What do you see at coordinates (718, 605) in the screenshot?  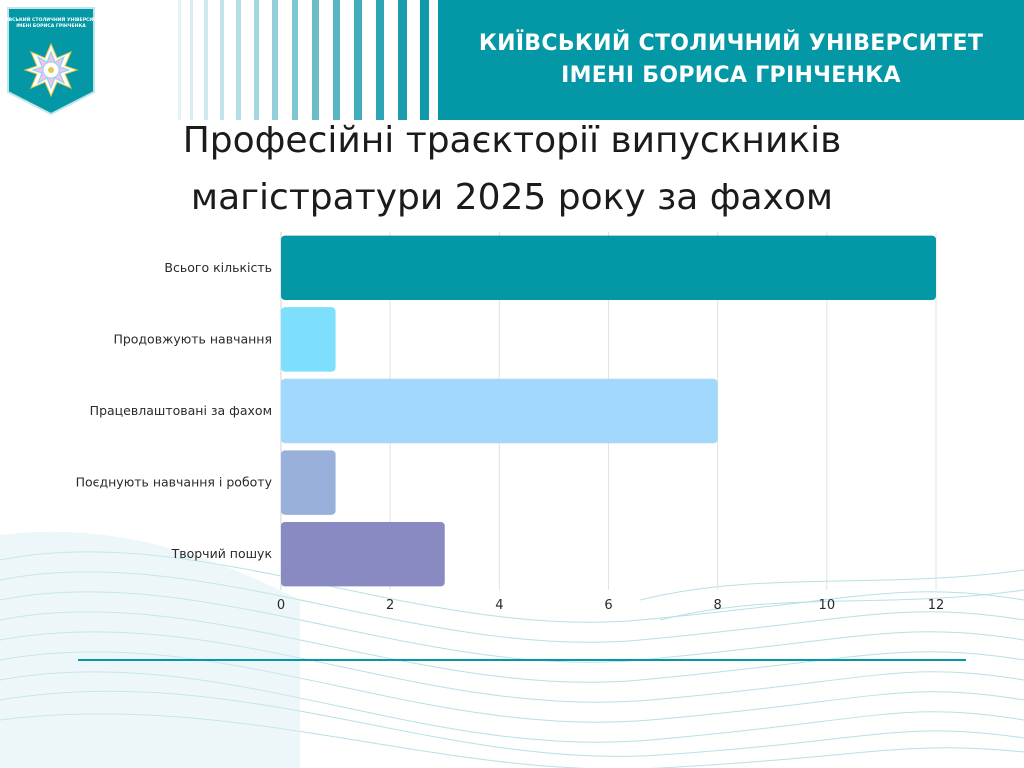 I see `x-tick-label-4: 8` at bounding box center [718, 605].